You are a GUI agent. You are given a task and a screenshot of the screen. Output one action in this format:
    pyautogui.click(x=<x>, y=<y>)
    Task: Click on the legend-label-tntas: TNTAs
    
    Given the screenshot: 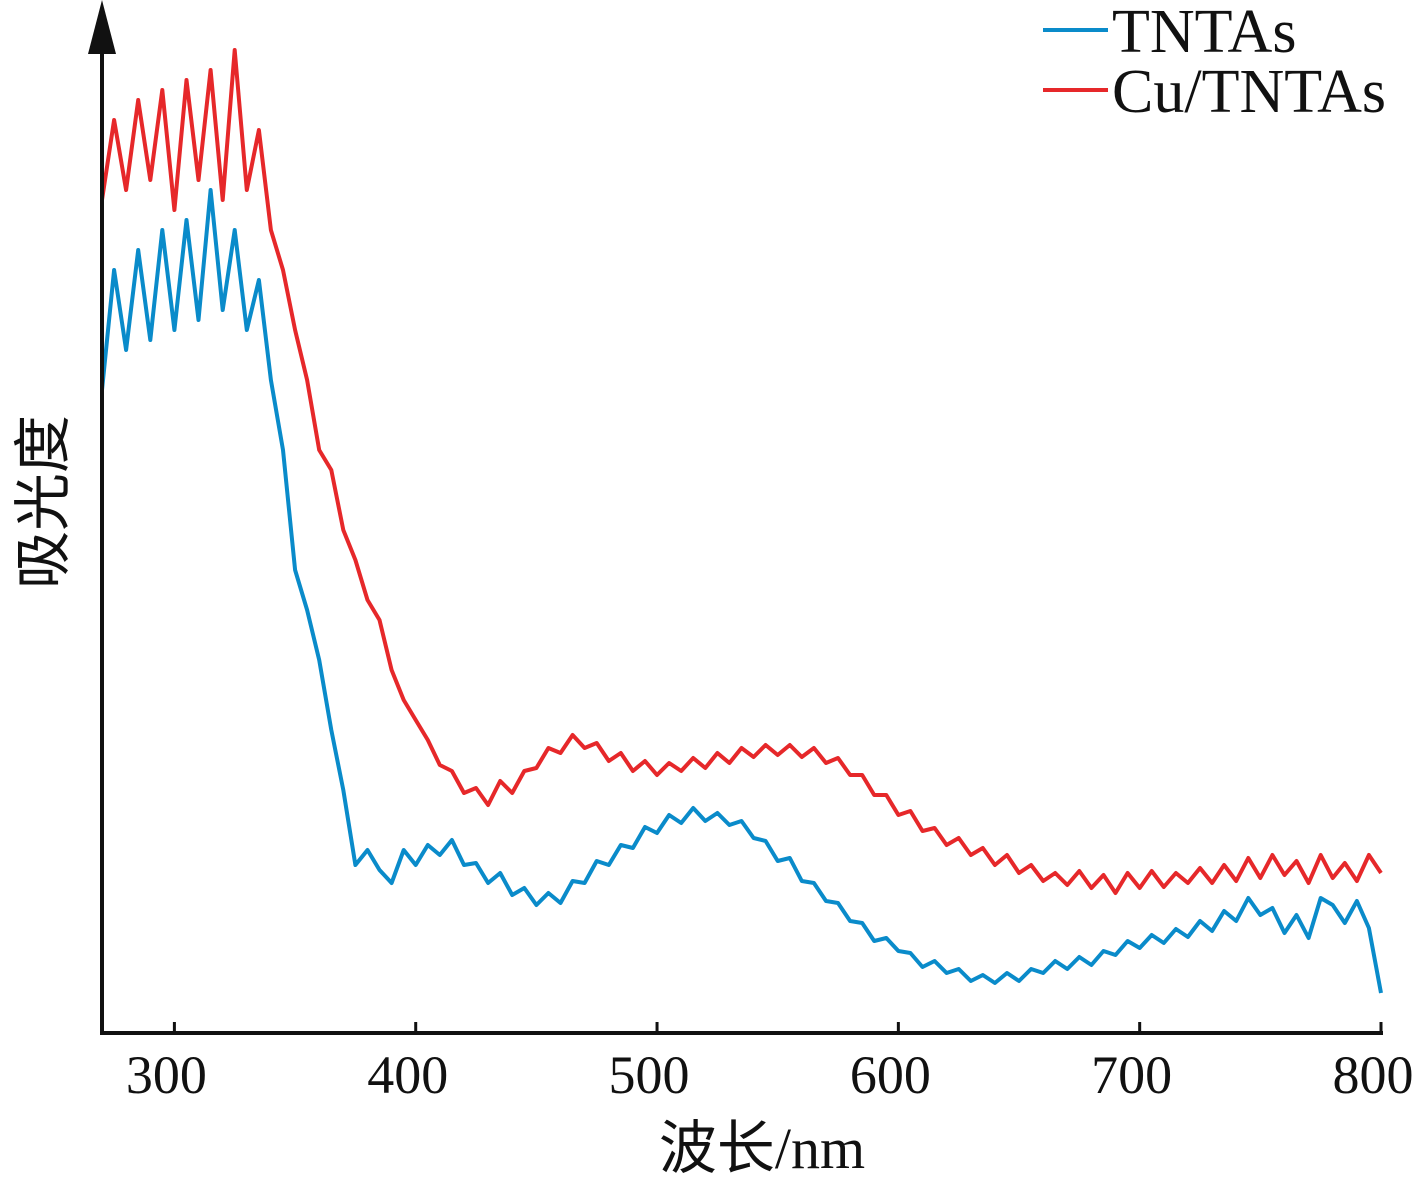 What is the action you would take?
    pyautogui.click(x=1204, y=33)
    